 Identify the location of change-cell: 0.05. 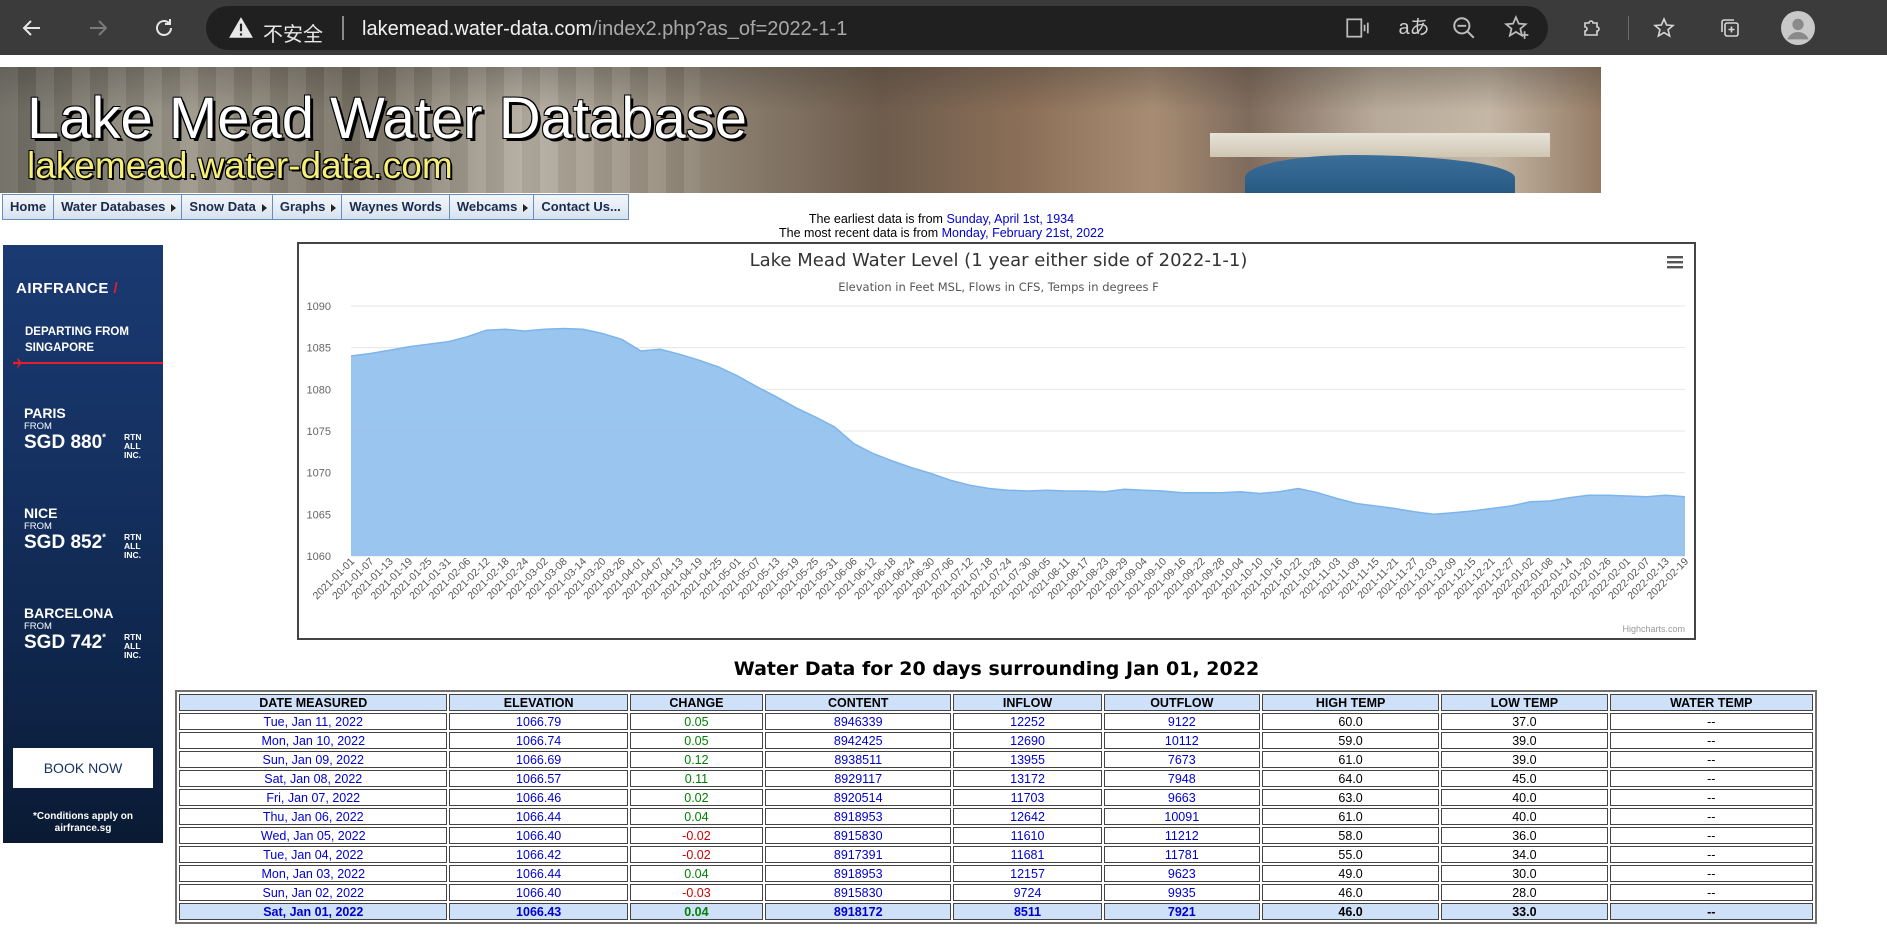
(696, 721).